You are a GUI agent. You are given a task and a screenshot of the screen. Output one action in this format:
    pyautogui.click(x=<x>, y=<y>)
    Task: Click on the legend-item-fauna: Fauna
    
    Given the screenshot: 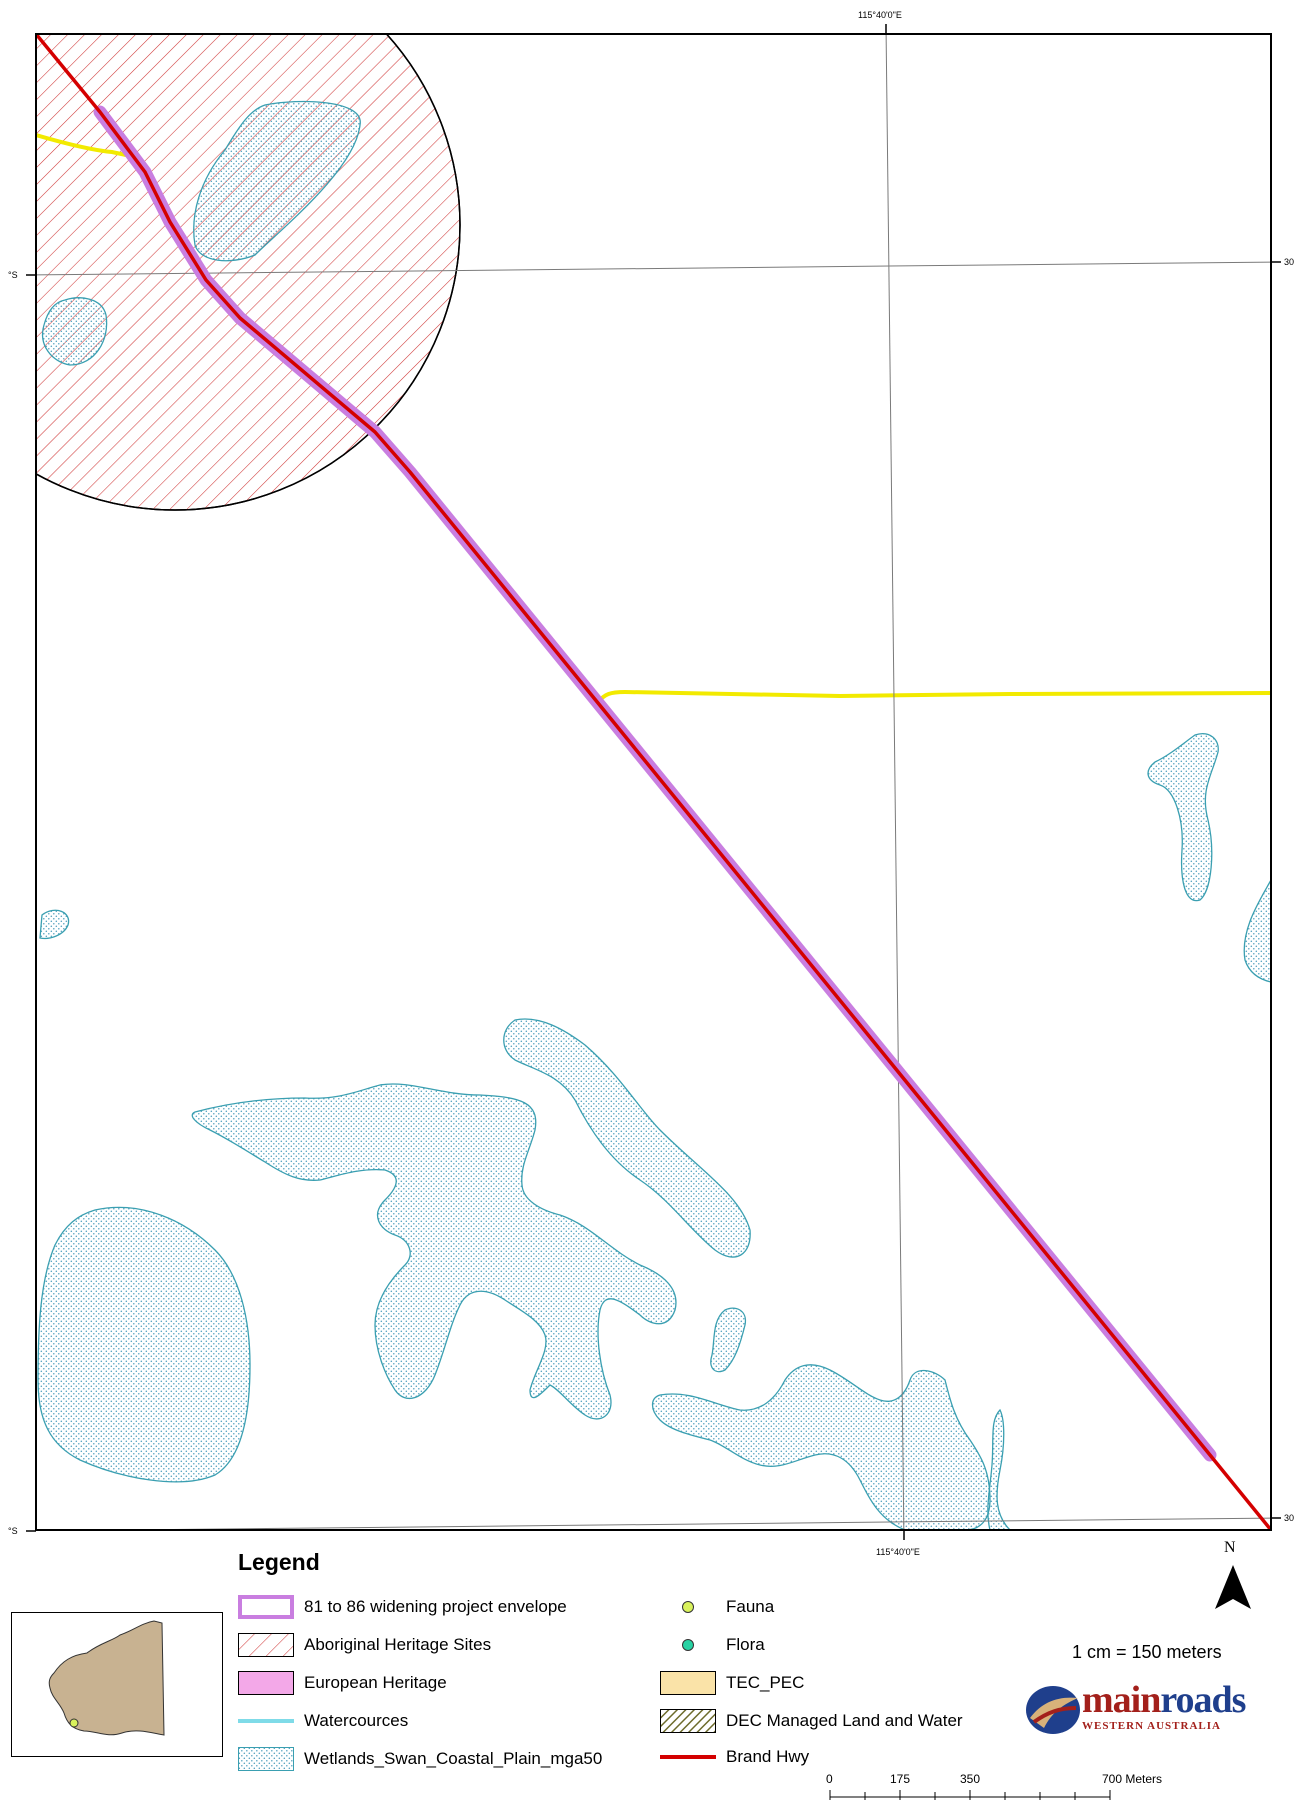 What is the action you would take?
    pyautogui.click(x=717, y=1607)
    